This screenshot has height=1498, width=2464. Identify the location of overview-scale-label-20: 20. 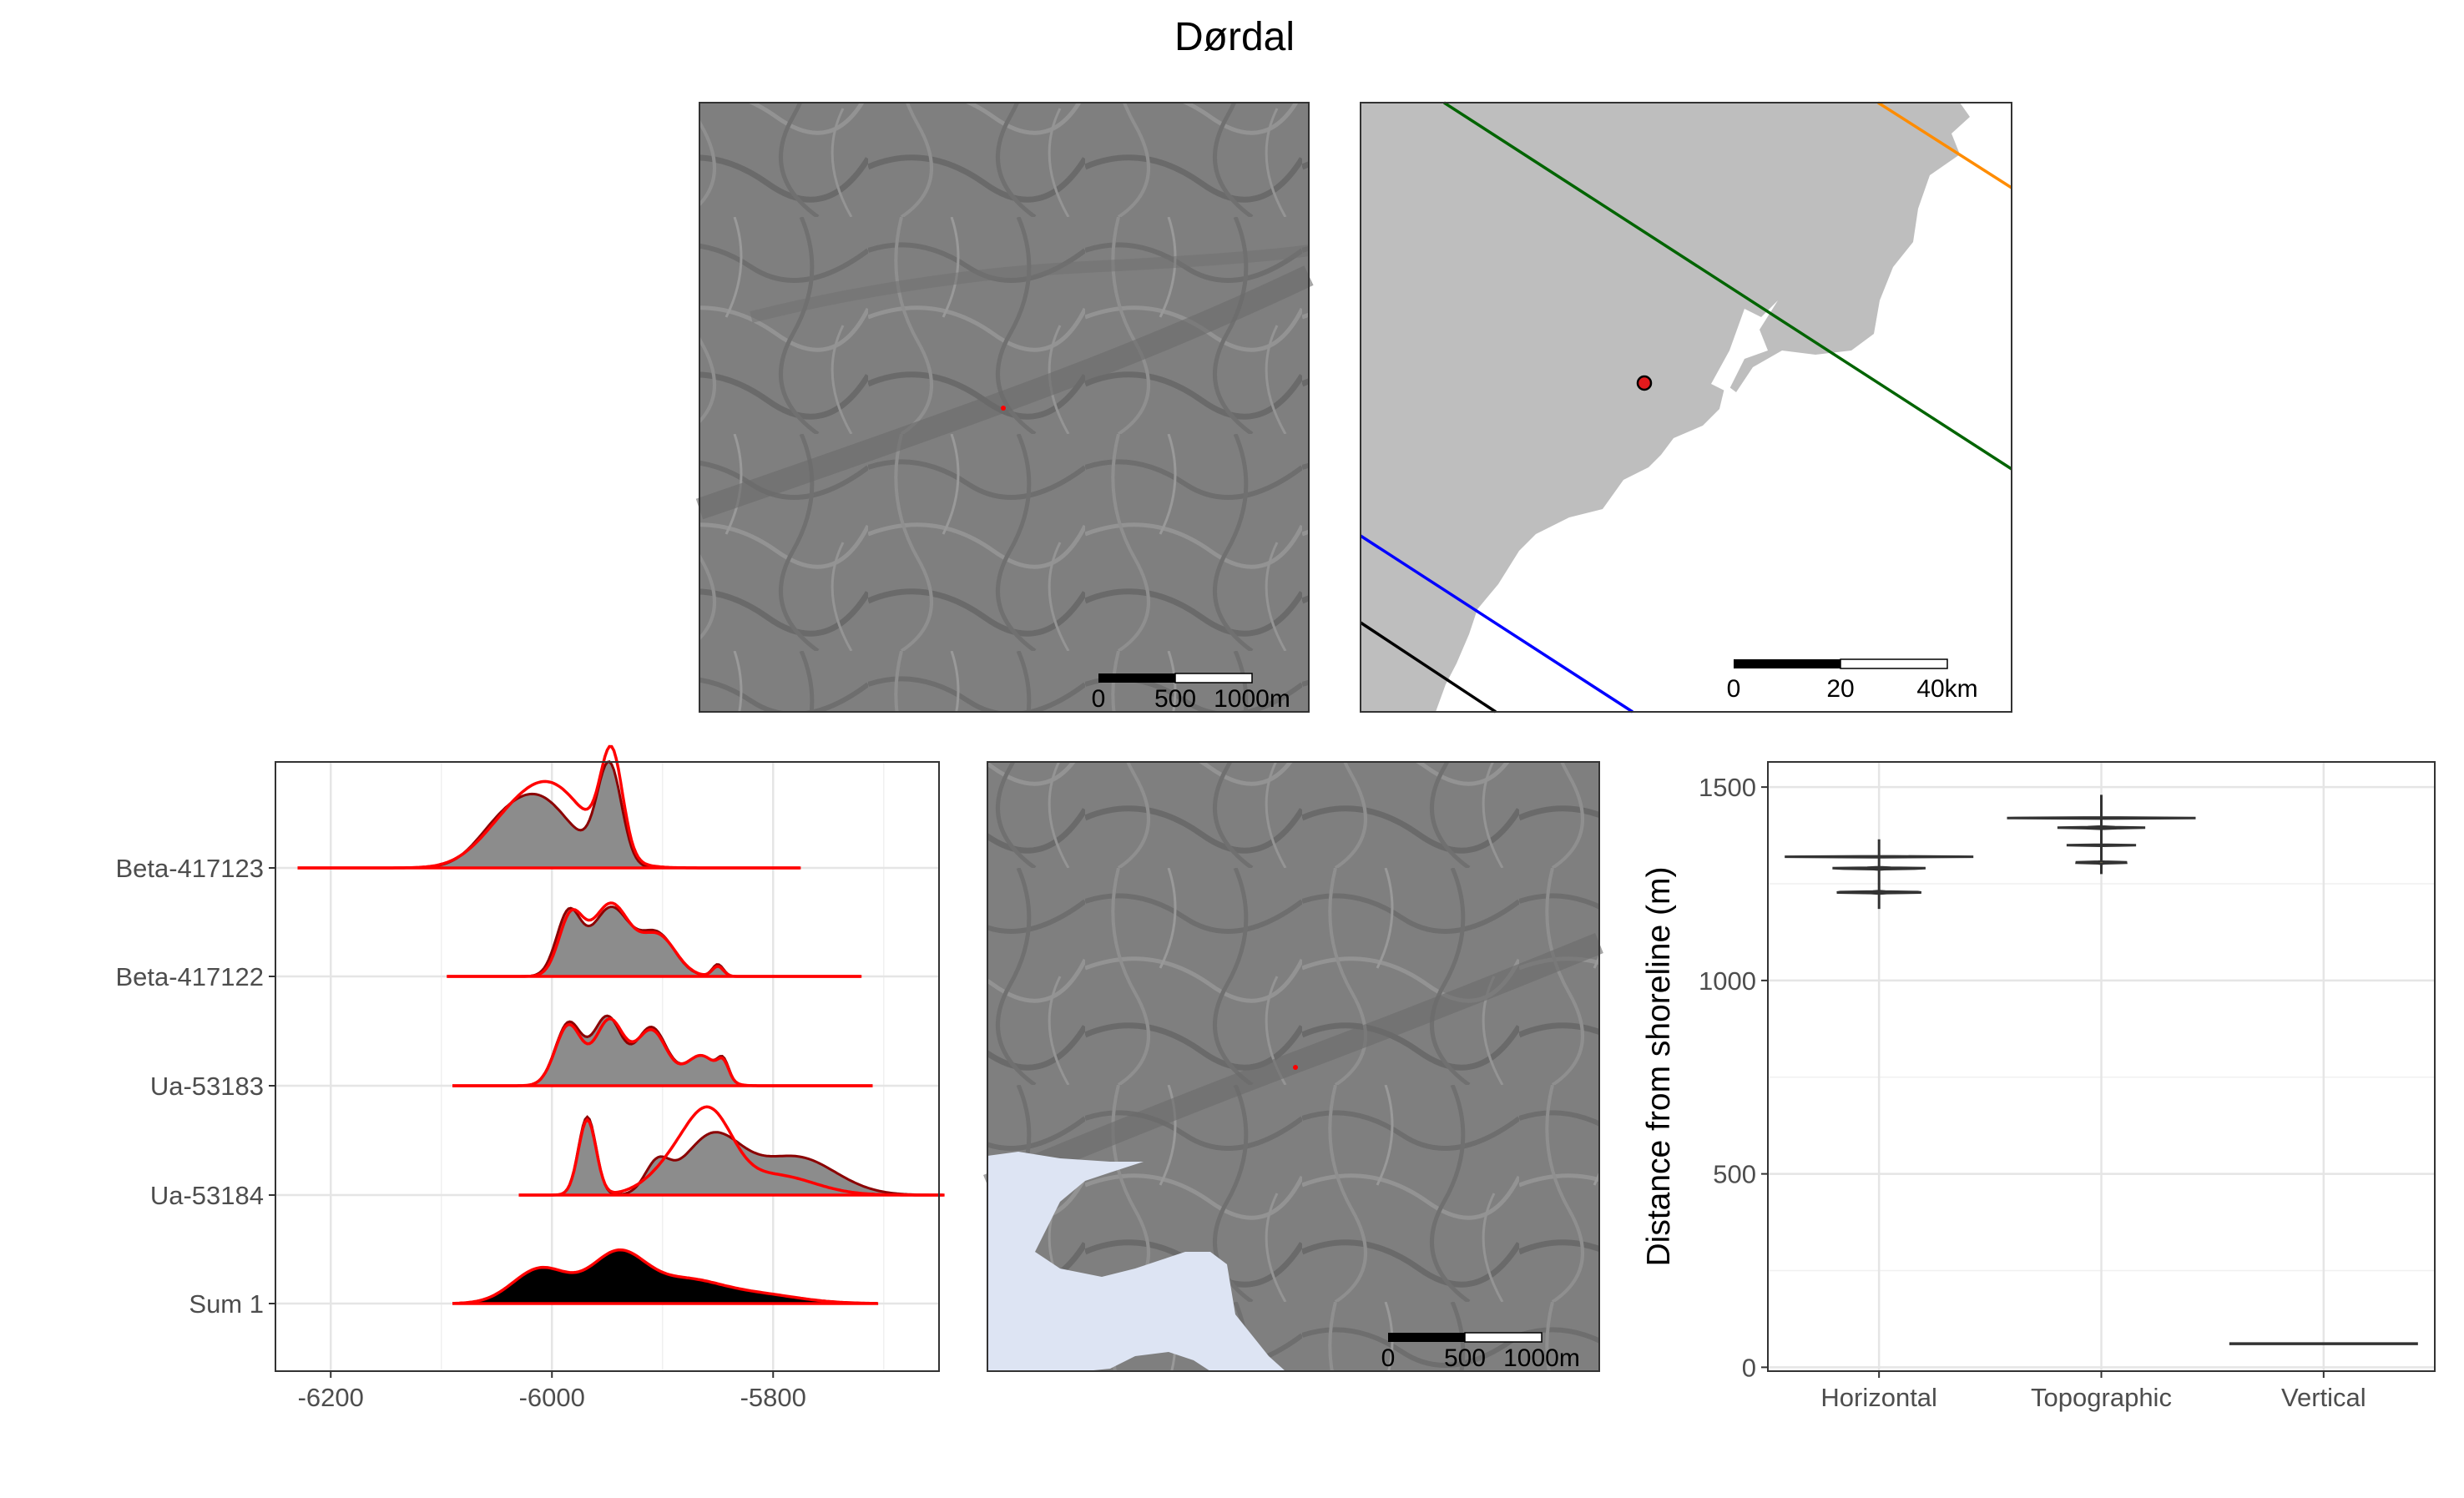
(1840, 689).